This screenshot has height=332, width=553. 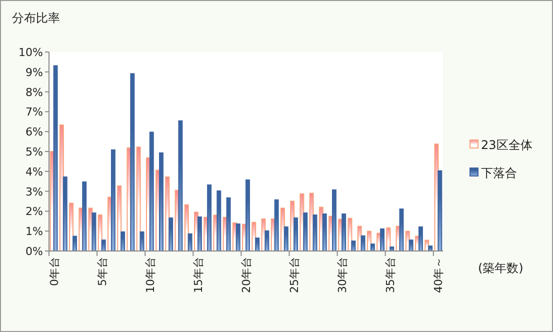 What do you see at coordinates (295, 275) in the screenshot?
I see `x-tick-label: 25年台` at bounding box center [295, 275].